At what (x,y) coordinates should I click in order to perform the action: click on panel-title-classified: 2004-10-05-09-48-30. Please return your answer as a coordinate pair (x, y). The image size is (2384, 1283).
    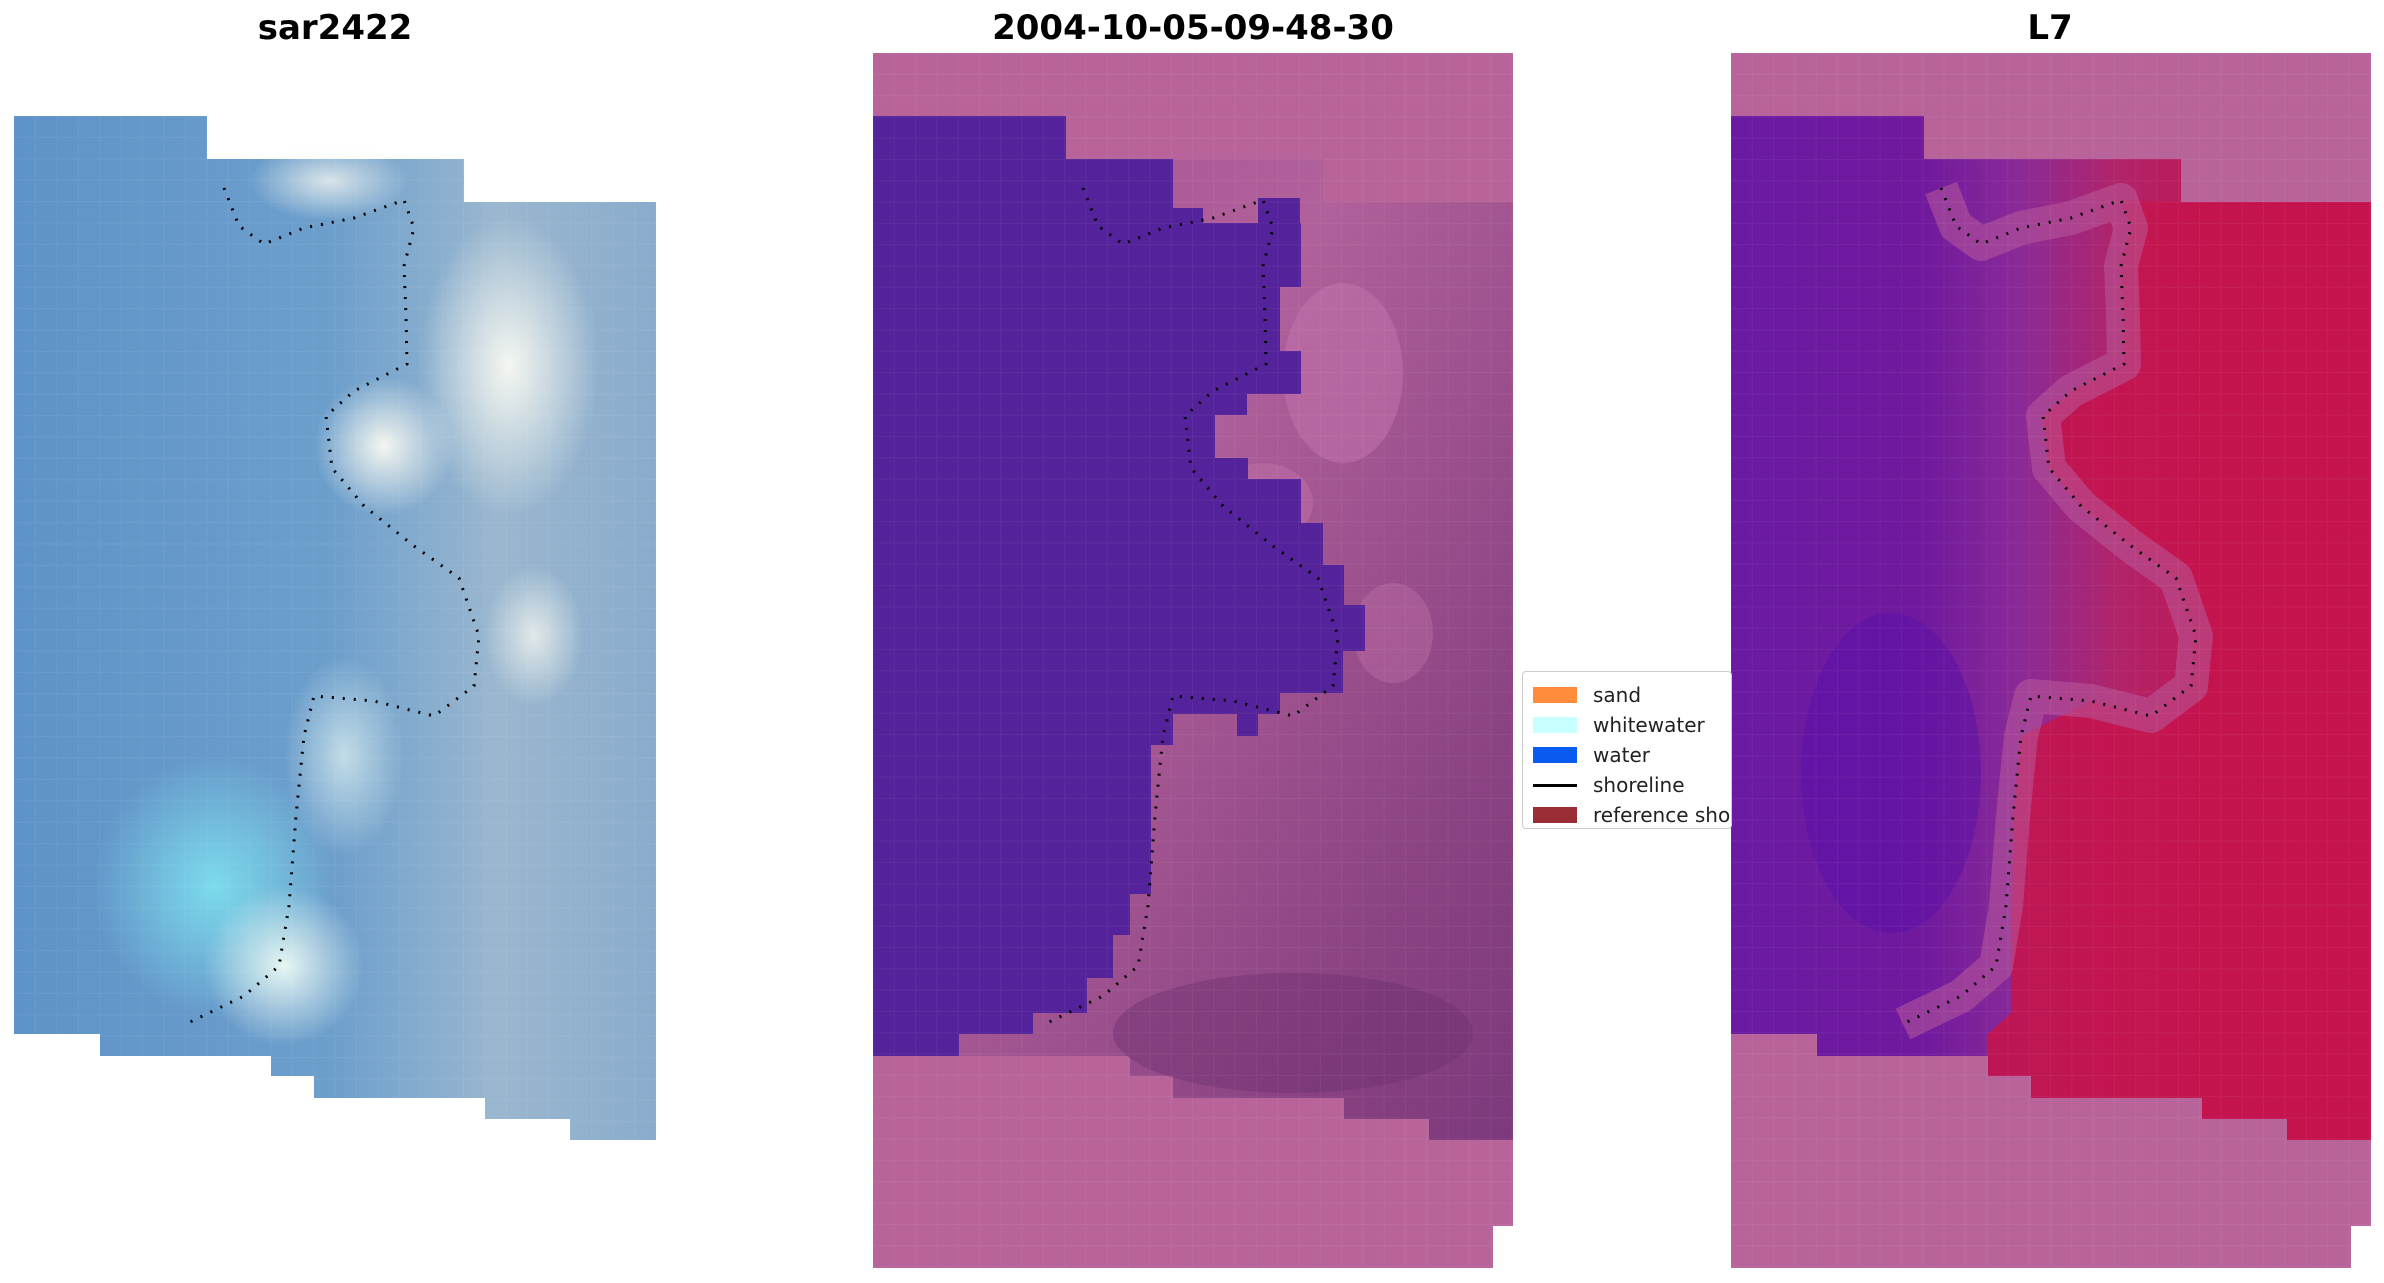
    Looking at the image, I should click on (1193, 28).